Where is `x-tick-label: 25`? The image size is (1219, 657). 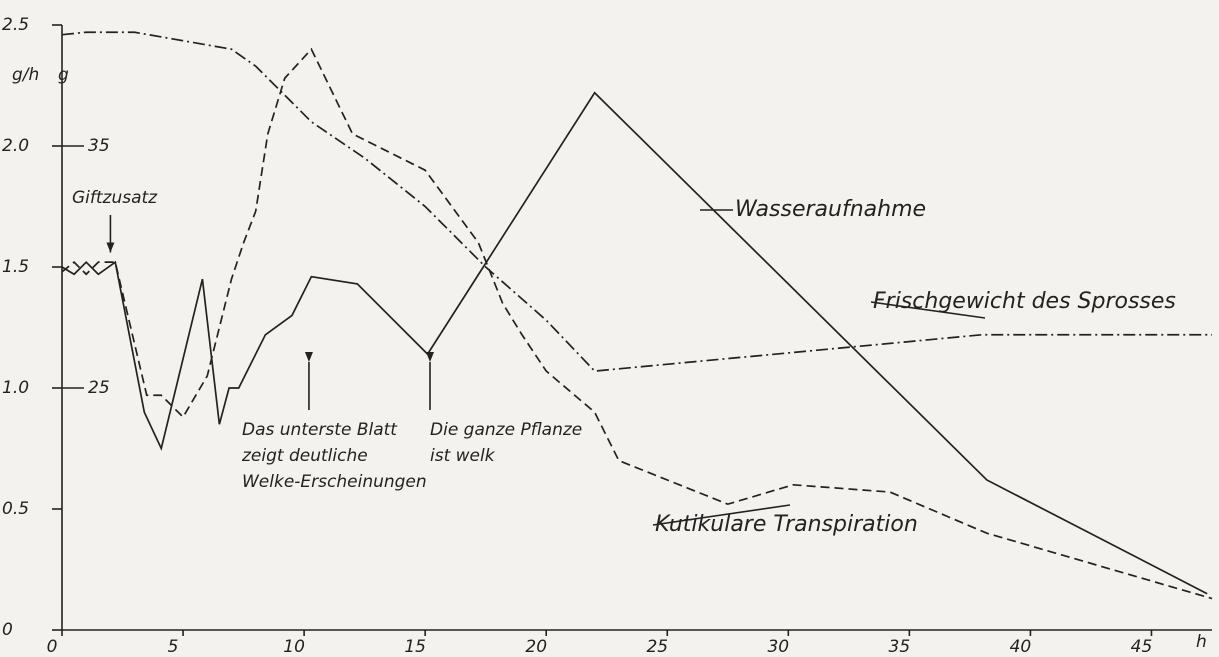 x-tick-label: 25 is located at coordinates (657, 647).